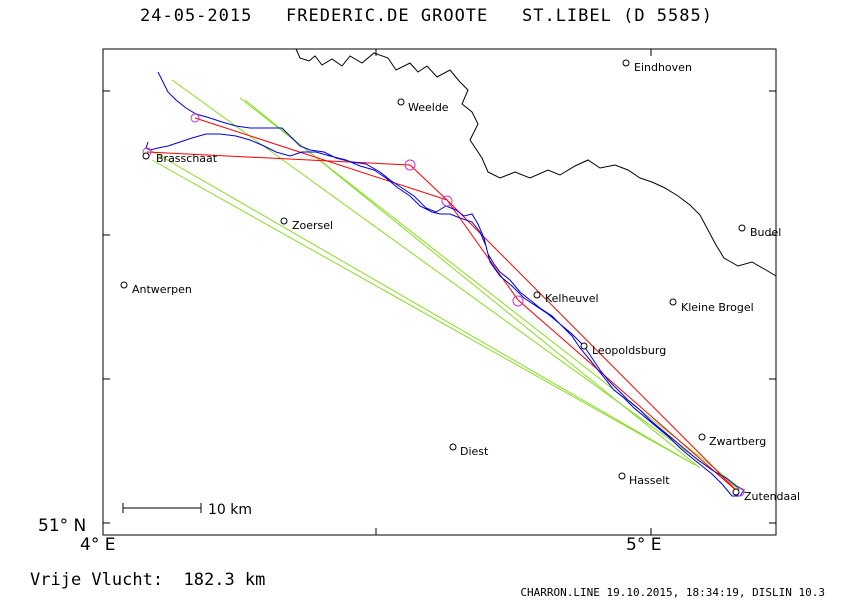 This screenshot has height=603, width=853. Describe the element at coordinates (428, 107) in the screenshot. I see `place-label-weelde: Weelde` at that location.